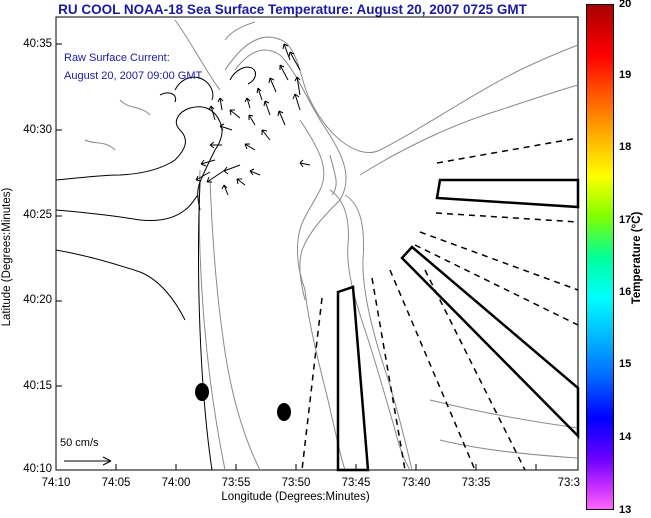  I want to click on x-tick-label: 73:35, so click(476, 483).